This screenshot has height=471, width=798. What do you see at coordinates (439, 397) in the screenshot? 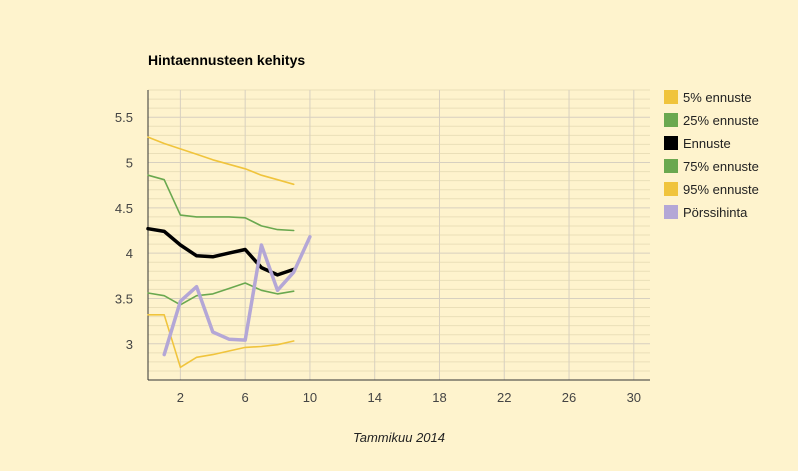
I see `x-tick-label: 18` at bounding box center [439, 397].